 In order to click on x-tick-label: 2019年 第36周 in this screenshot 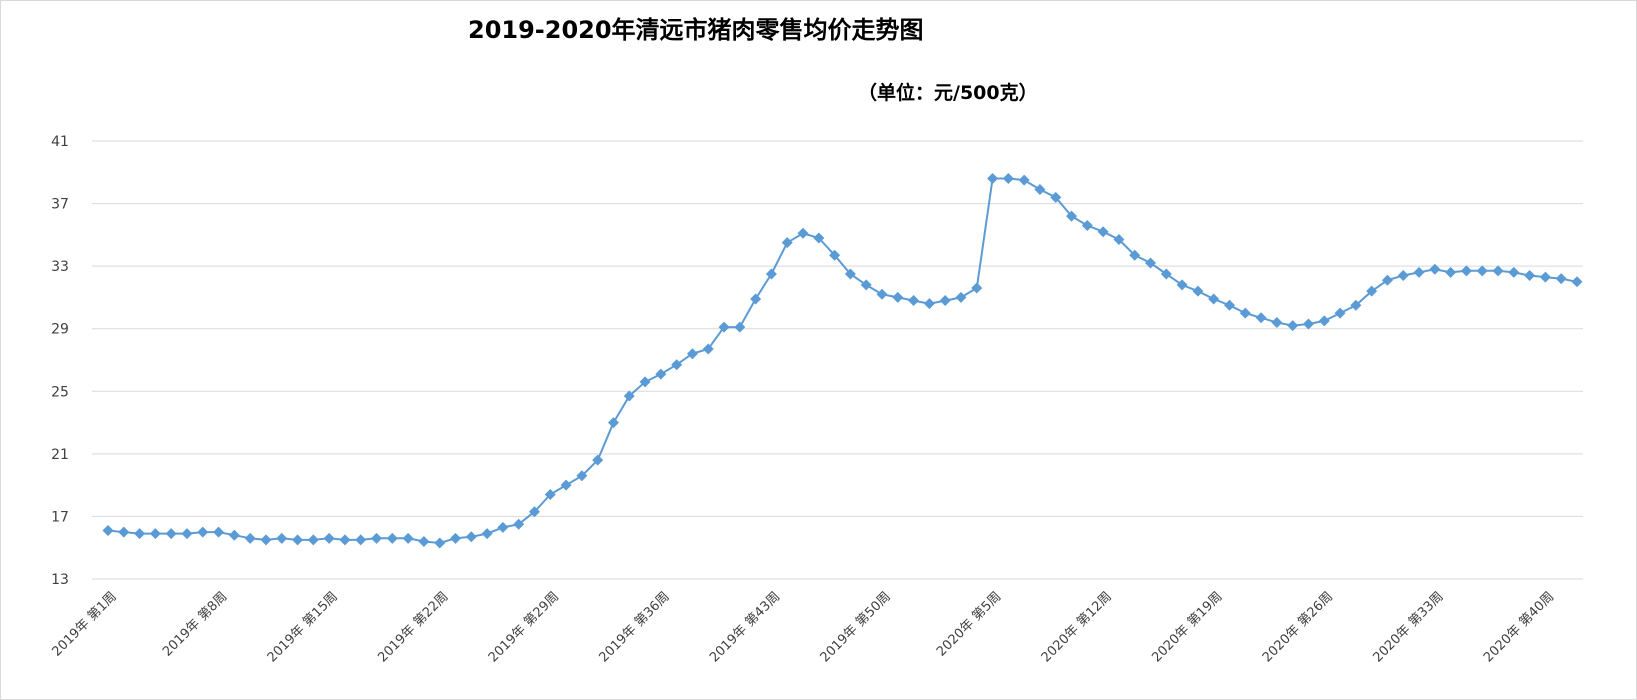, I will do `click(634, 627)`.